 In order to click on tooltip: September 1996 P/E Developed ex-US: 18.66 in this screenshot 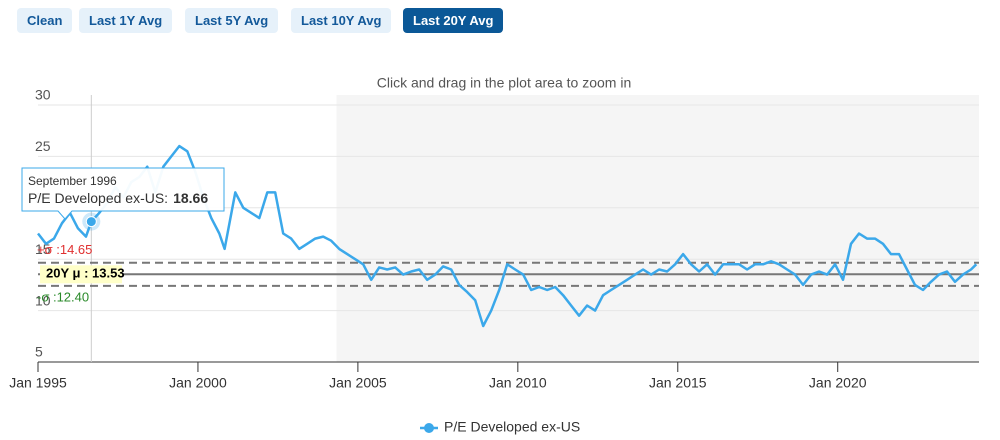, I will do `click(123, 193)`.